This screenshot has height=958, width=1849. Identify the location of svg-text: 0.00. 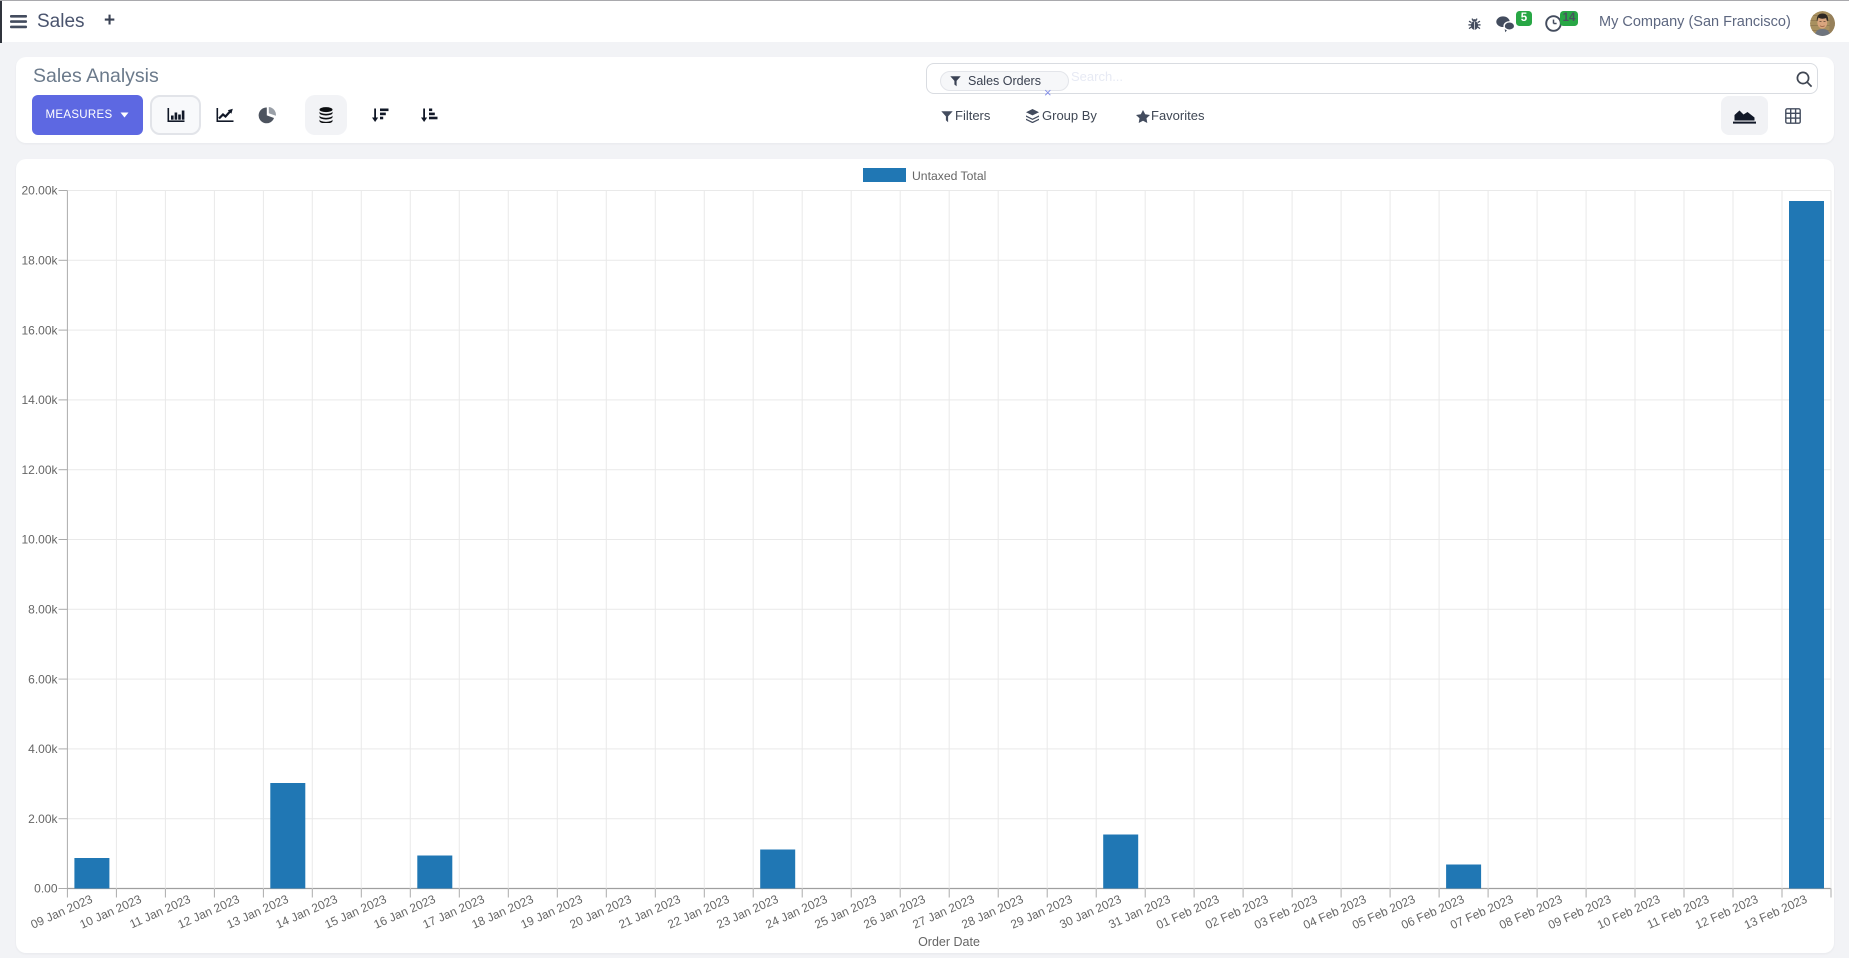
(46, 889).